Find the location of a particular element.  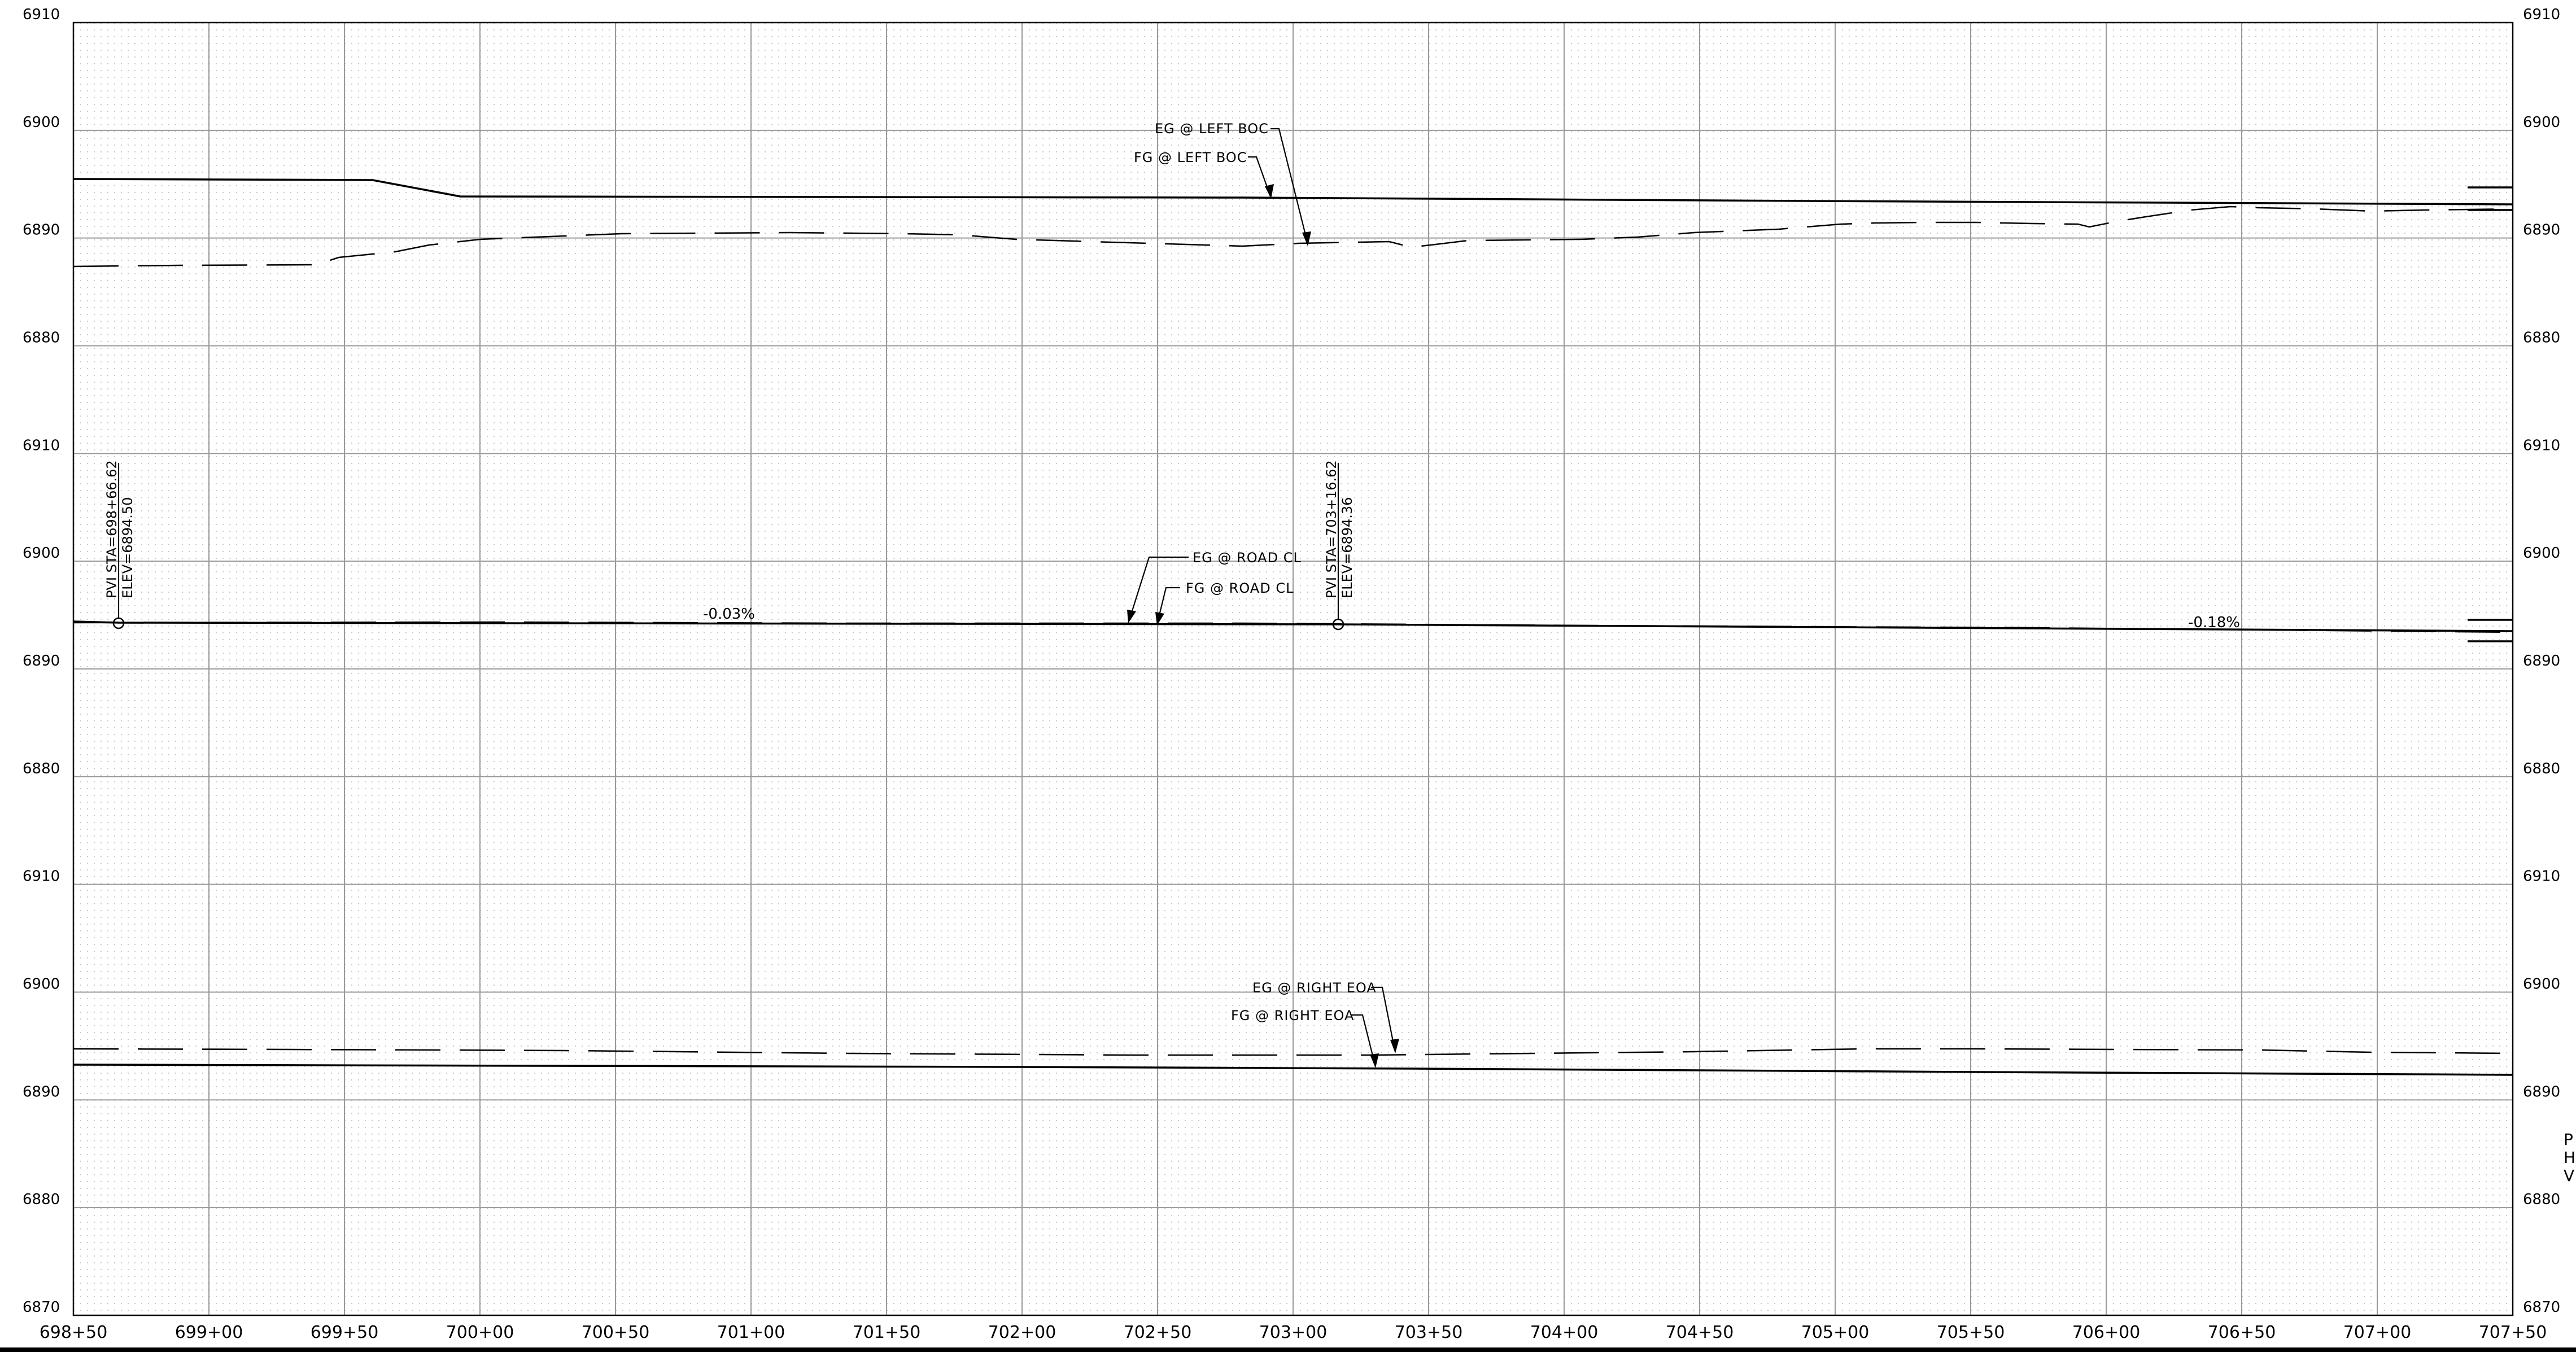

station-label: 704+00 is located at coordinates (1564, 1333).